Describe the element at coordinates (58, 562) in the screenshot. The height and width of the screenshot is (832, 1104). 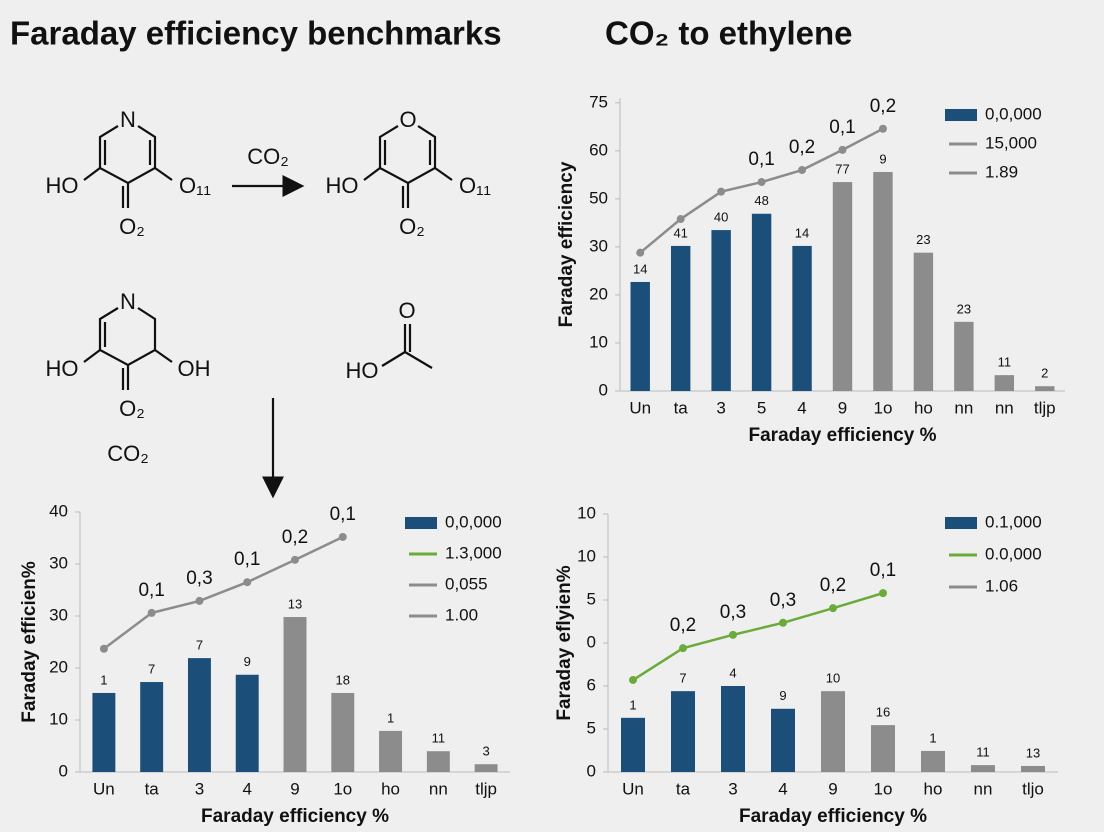
I see `y-tick-label: 30` at that location.